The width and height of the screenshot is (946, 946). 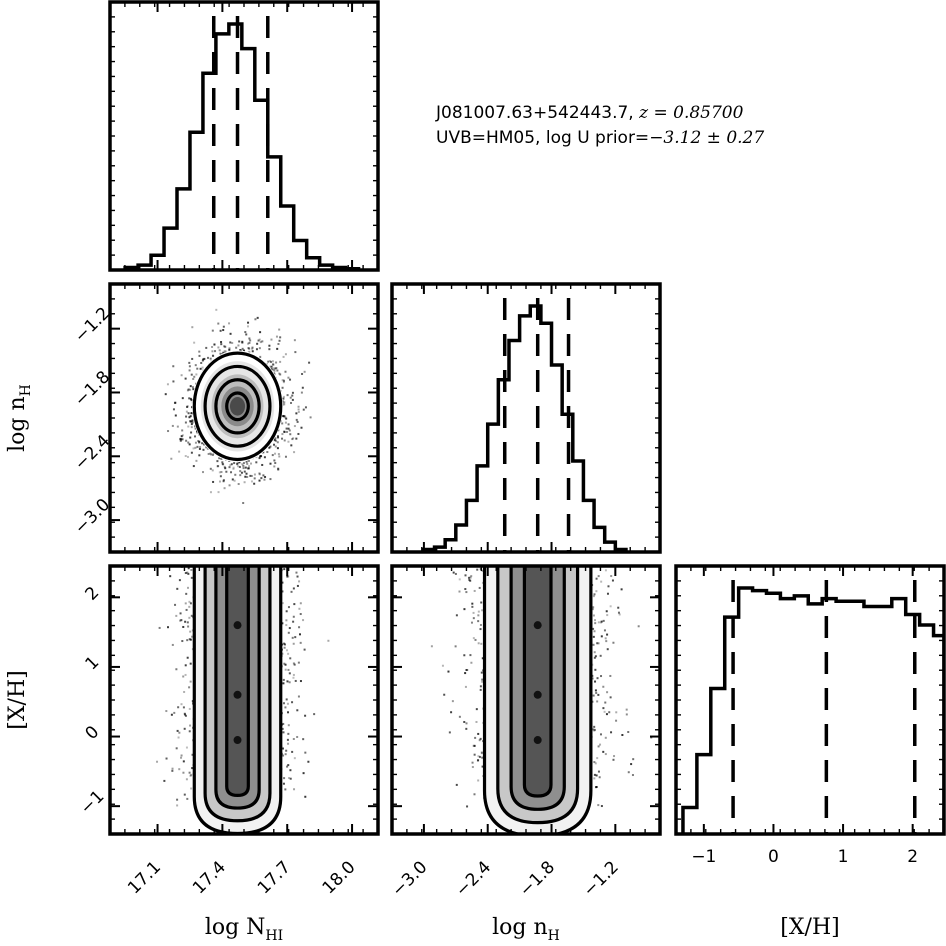 I want to click on panel-frame-log-NHI, so click(x=244, y=136).